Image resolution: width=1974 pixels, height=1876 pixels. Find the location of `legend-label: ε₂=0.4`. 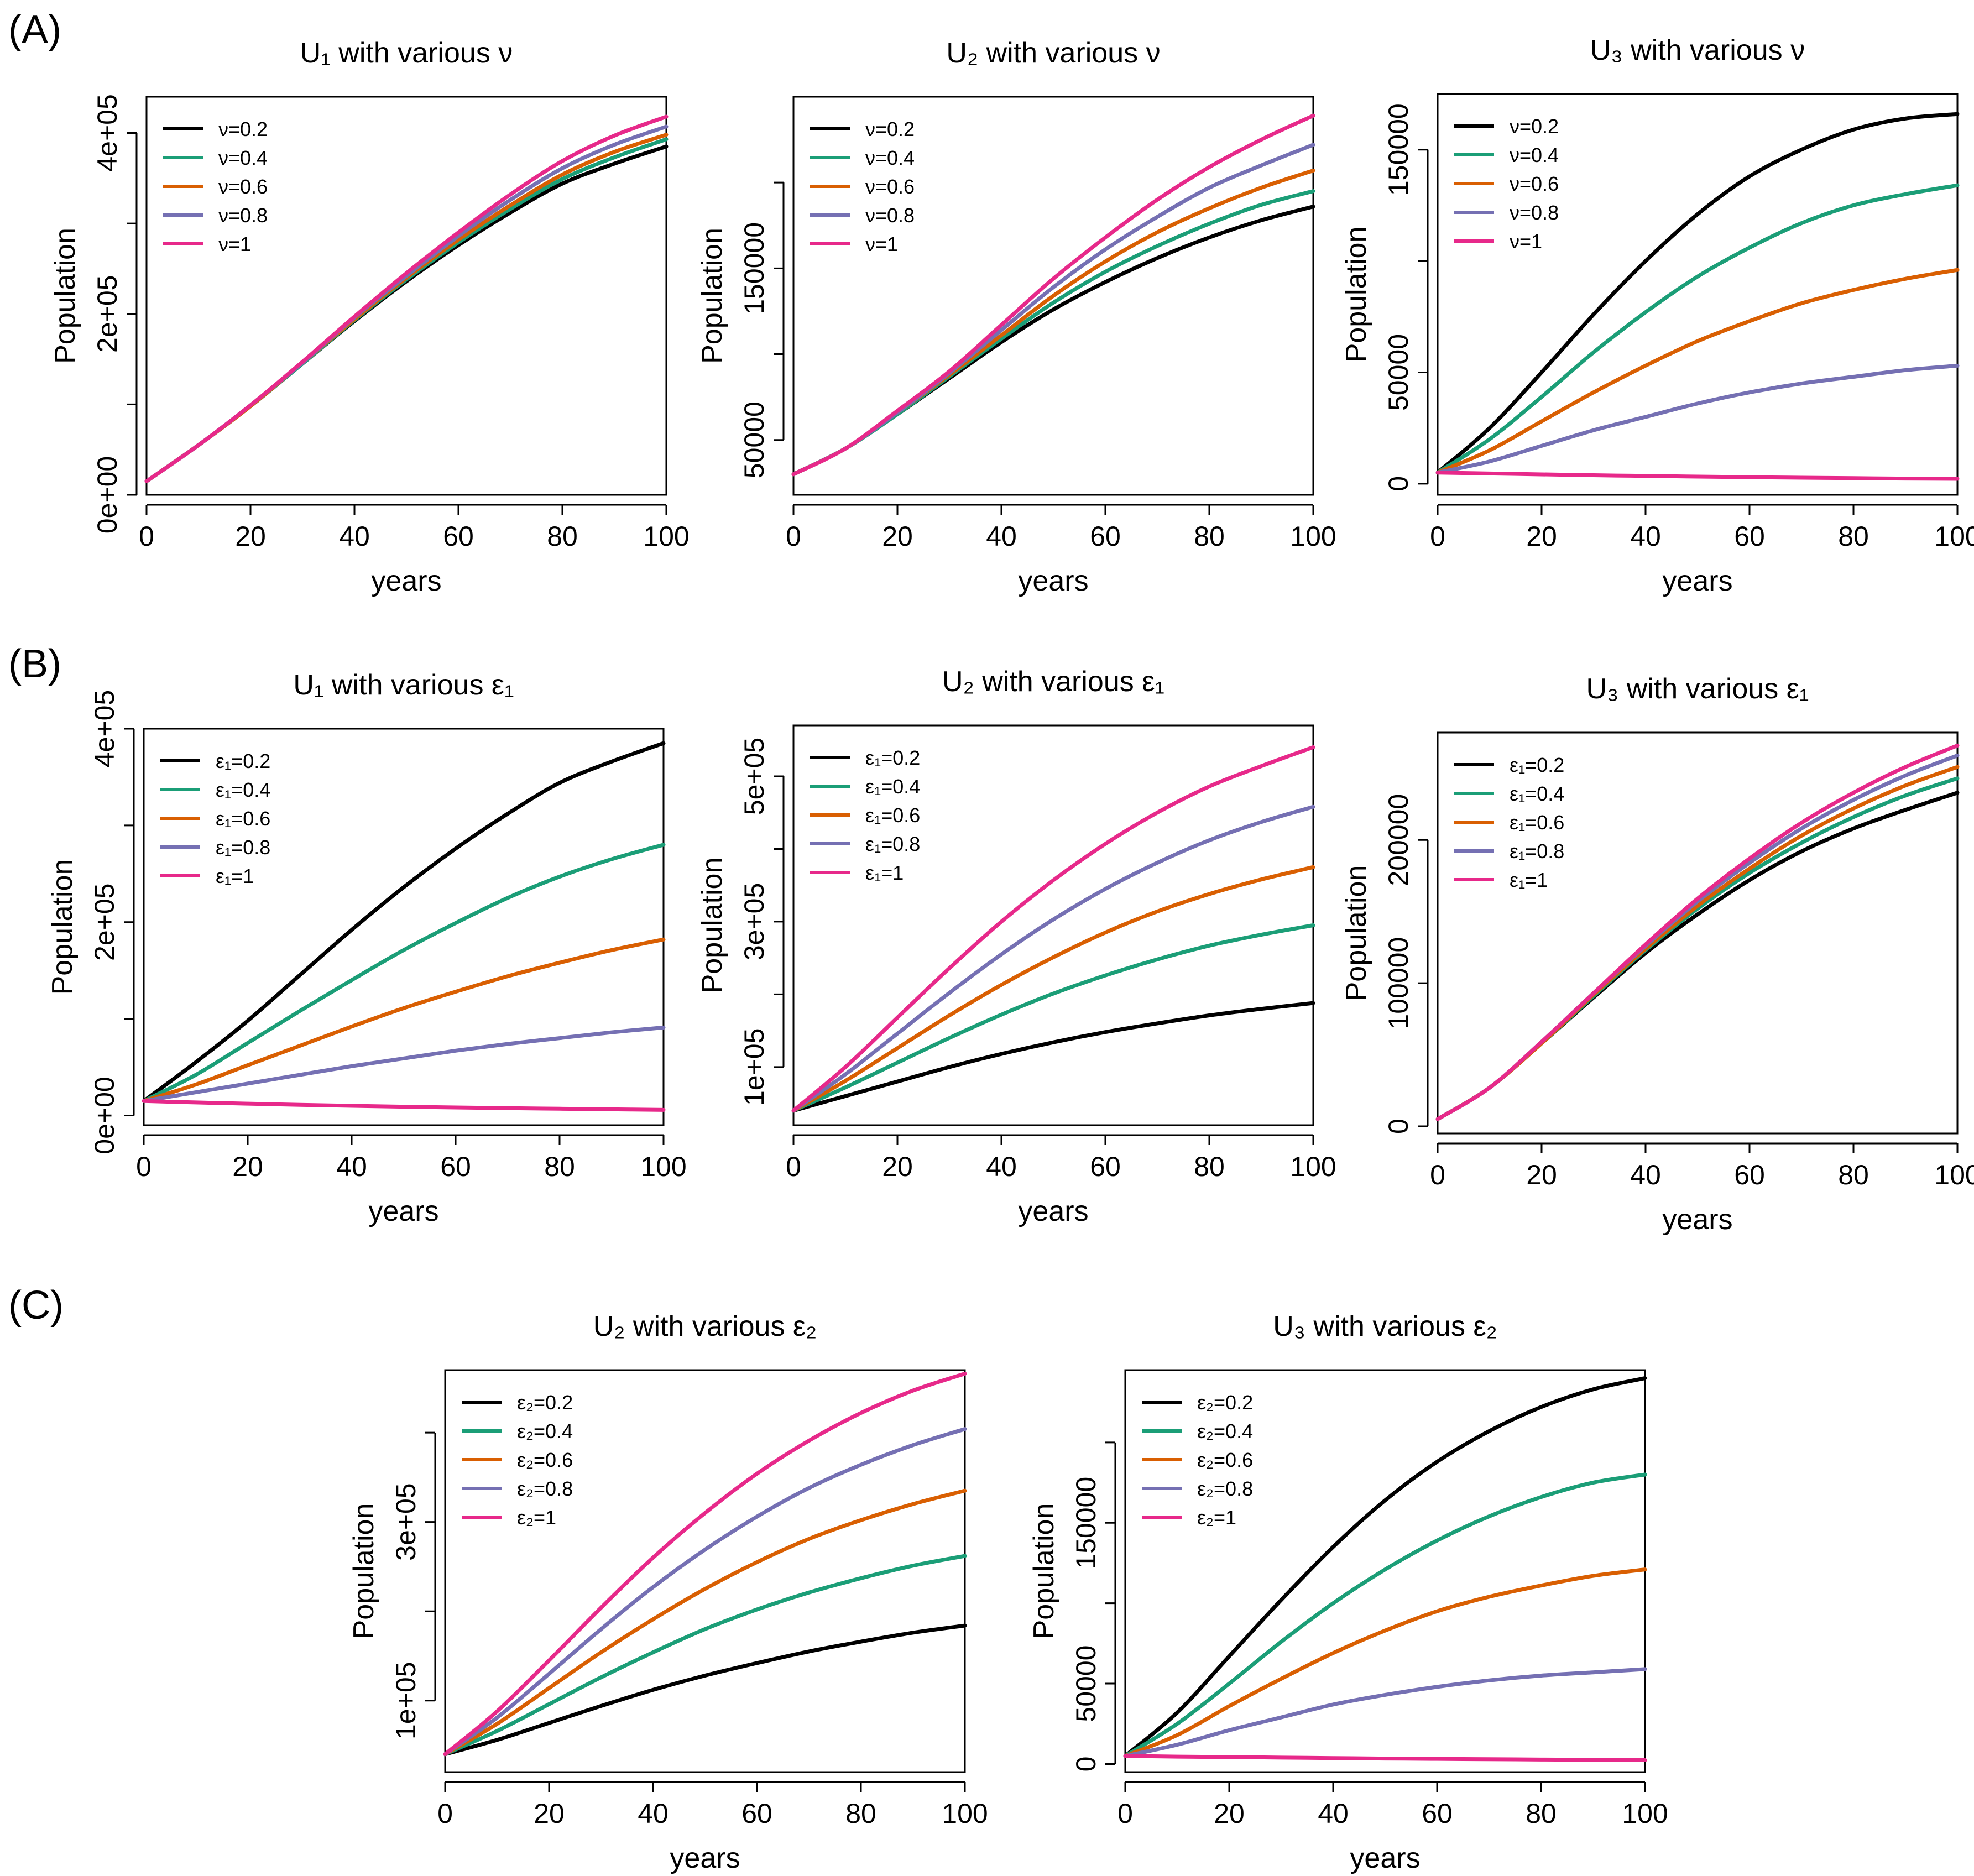

legend-label: ε₂=0.4 is located at coordinates (545, 1432).